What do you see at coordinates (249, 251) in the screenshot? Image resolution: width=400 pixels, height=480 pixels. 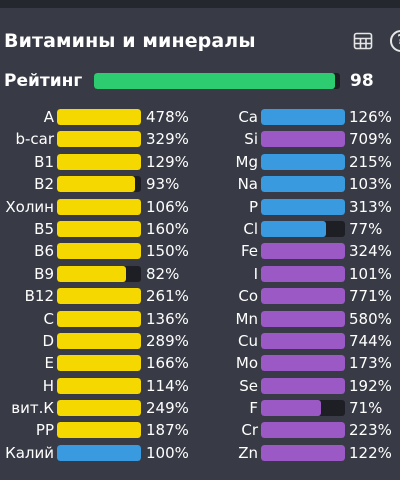 I see `nutrient-name: Fe` at bounding box center [249, 251].